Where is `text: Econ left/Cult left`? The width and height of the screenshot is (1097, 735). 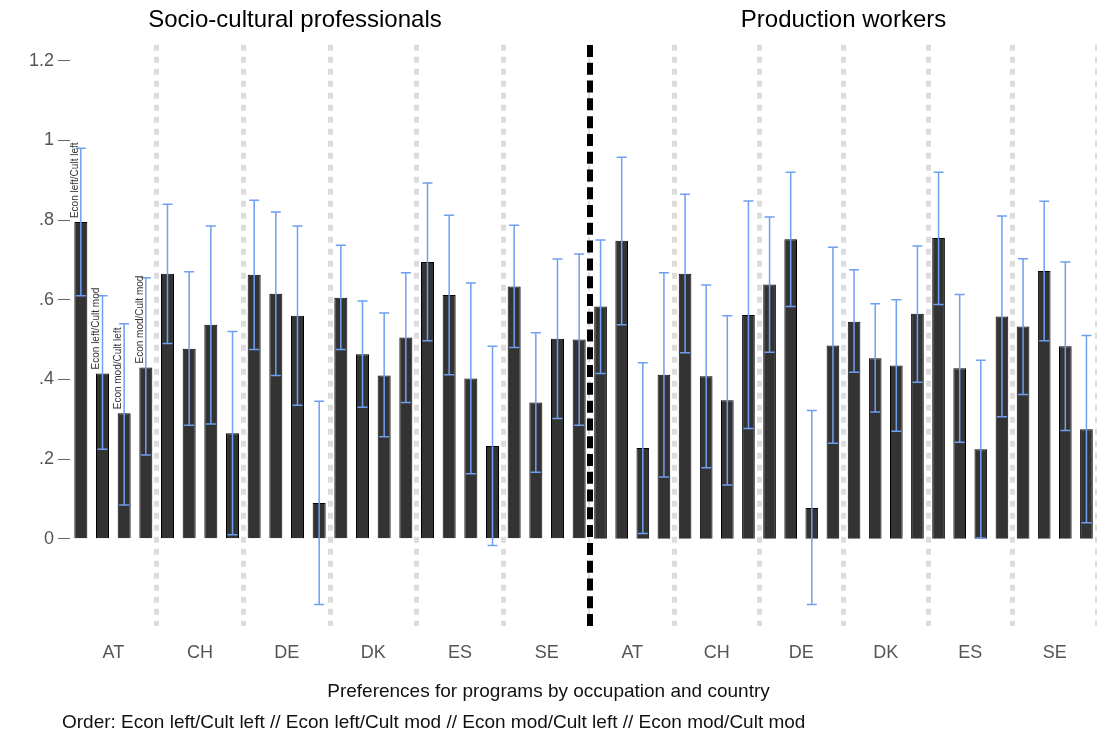 text: Econ left/Cult left is located at coordinates (74, 180).